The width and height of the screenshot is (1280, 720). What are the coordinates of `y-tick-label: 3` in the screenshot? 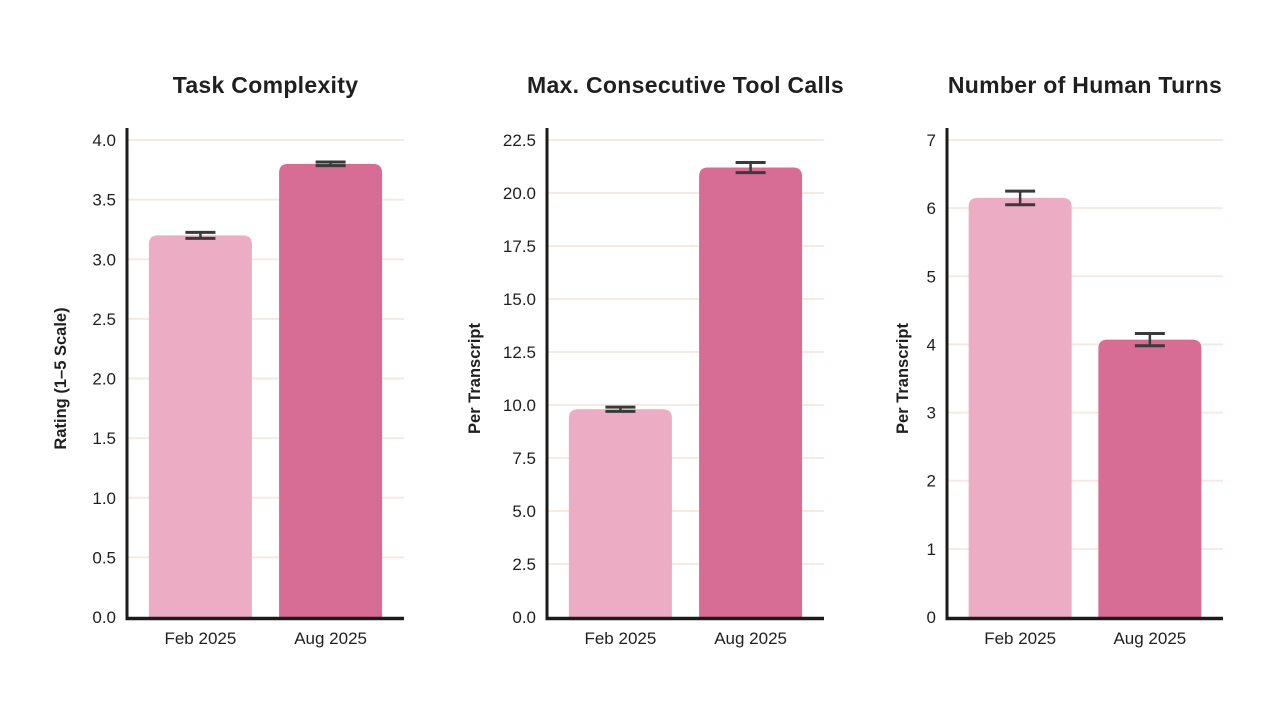 It's located at (931, 413).